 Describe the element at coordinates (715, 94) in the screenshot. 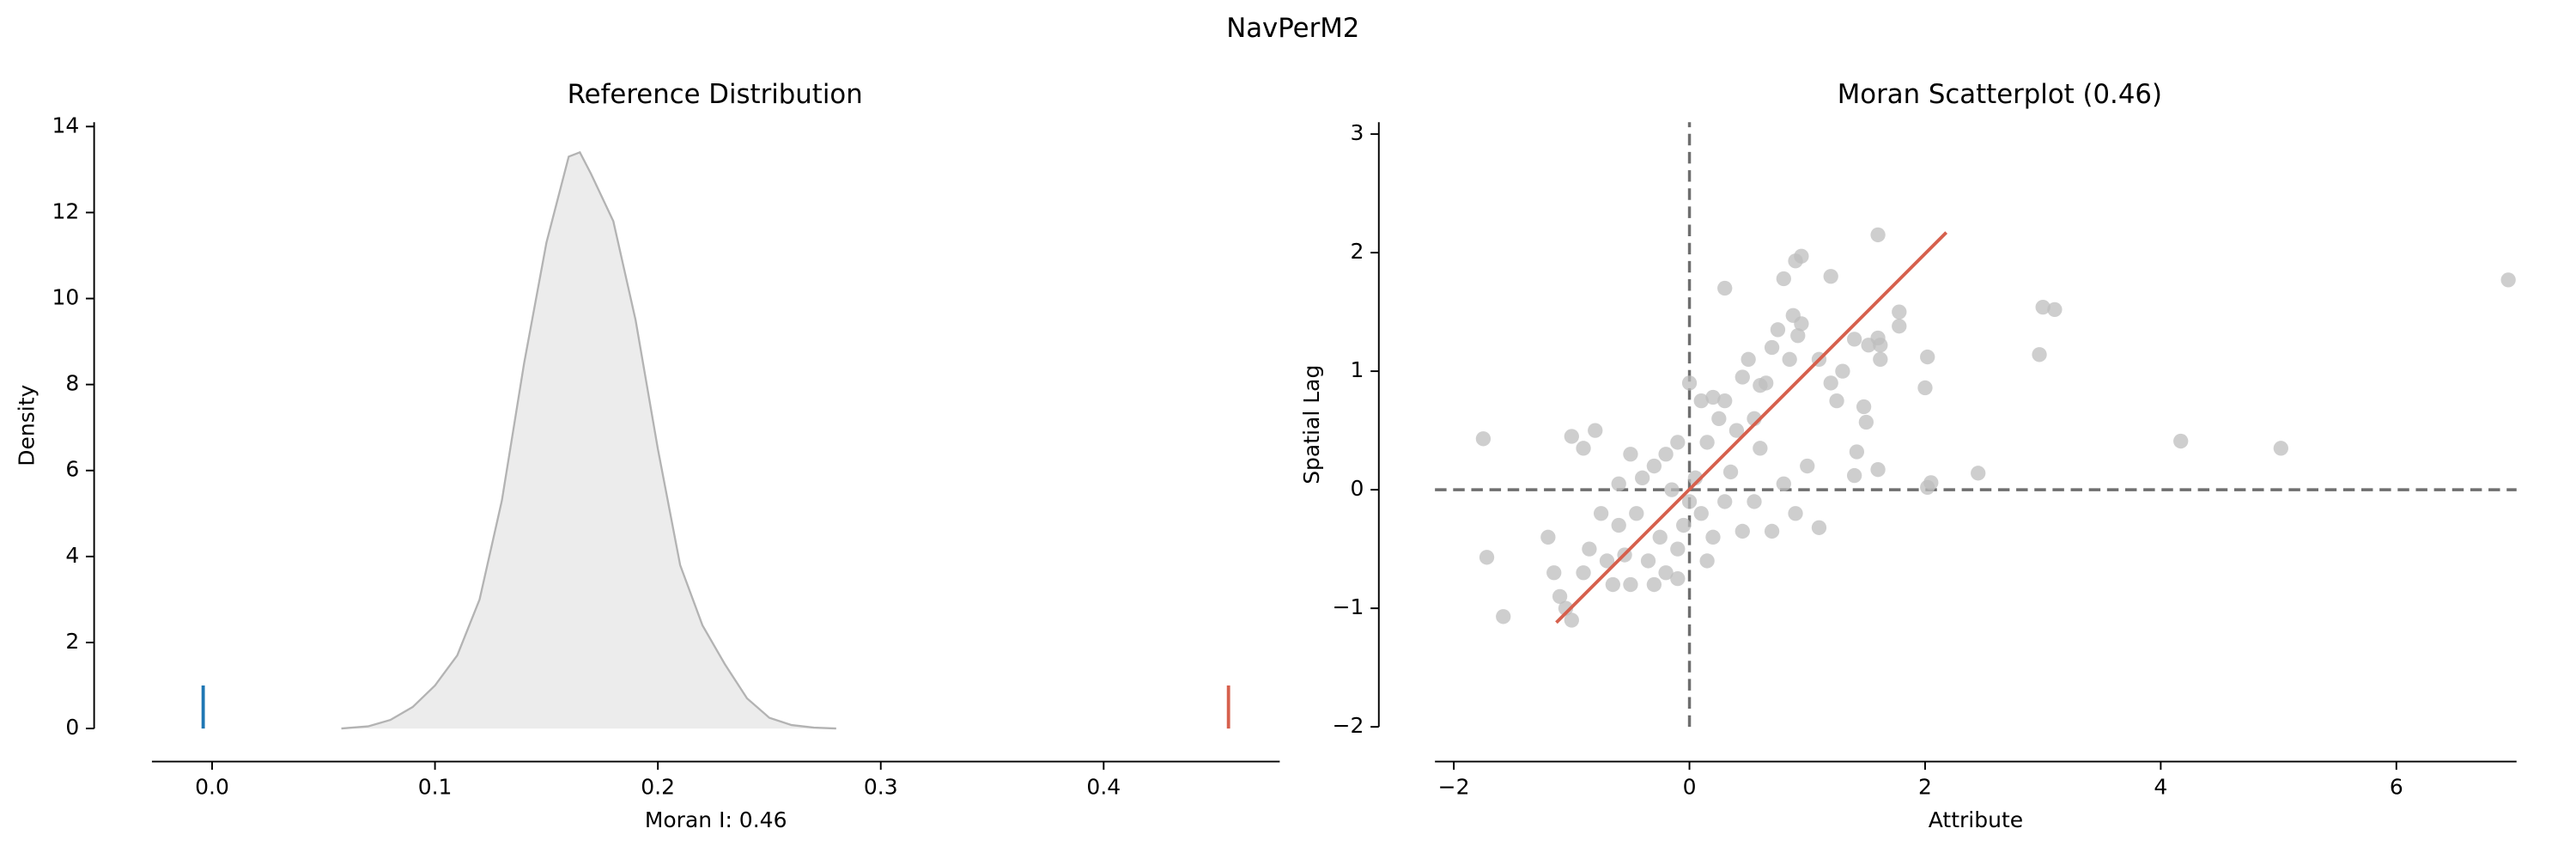

I see `chart-title: Reference Distribution` at that location.